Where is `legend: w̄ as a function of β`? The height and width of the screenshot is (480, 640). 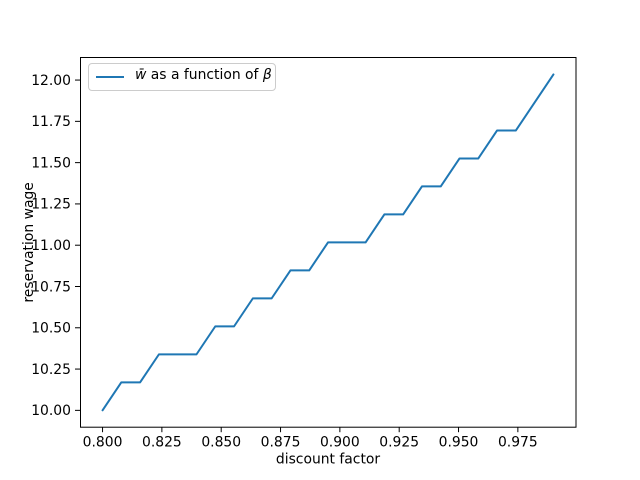 legend: w̄ as a function of β is located at coordinates (182, 77).